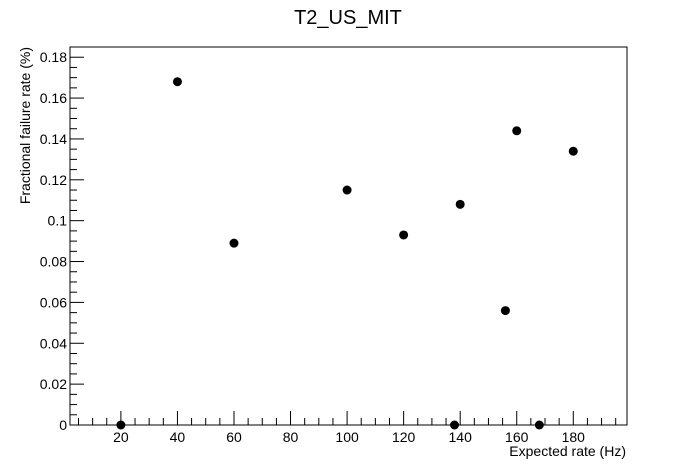 The height and width of the screenshot is (472, 696). What do you see at coordinates (178, 437) in the screenshot?
I see `x-tick-label: 40` at bounding box center [178, 437].